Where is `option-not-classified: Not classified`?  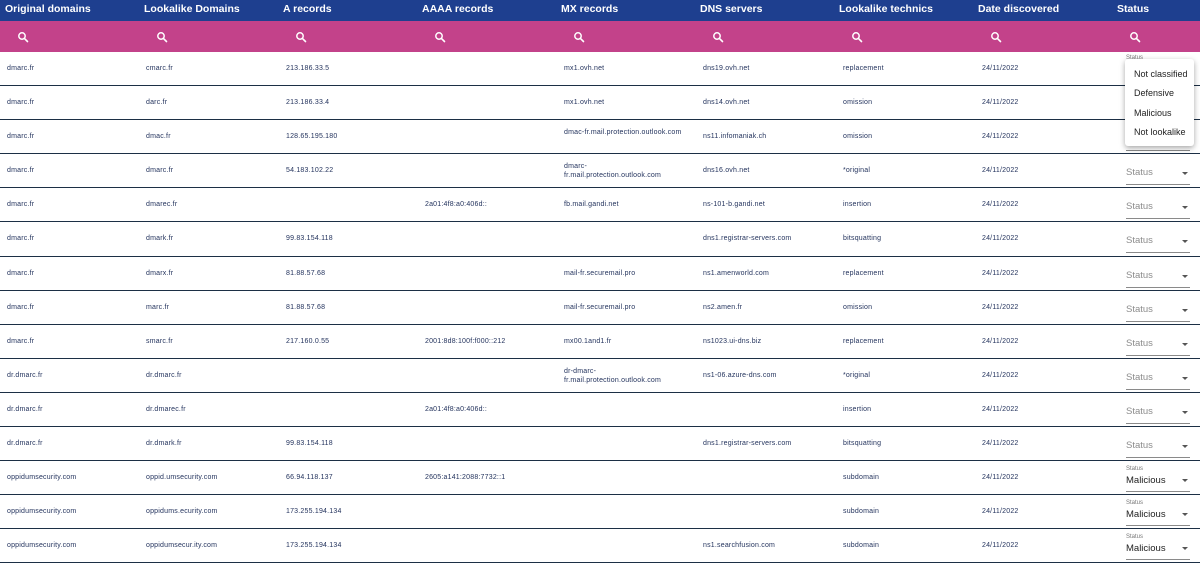
option-not-classified: Not classified is located at coordinates (1161, 74).